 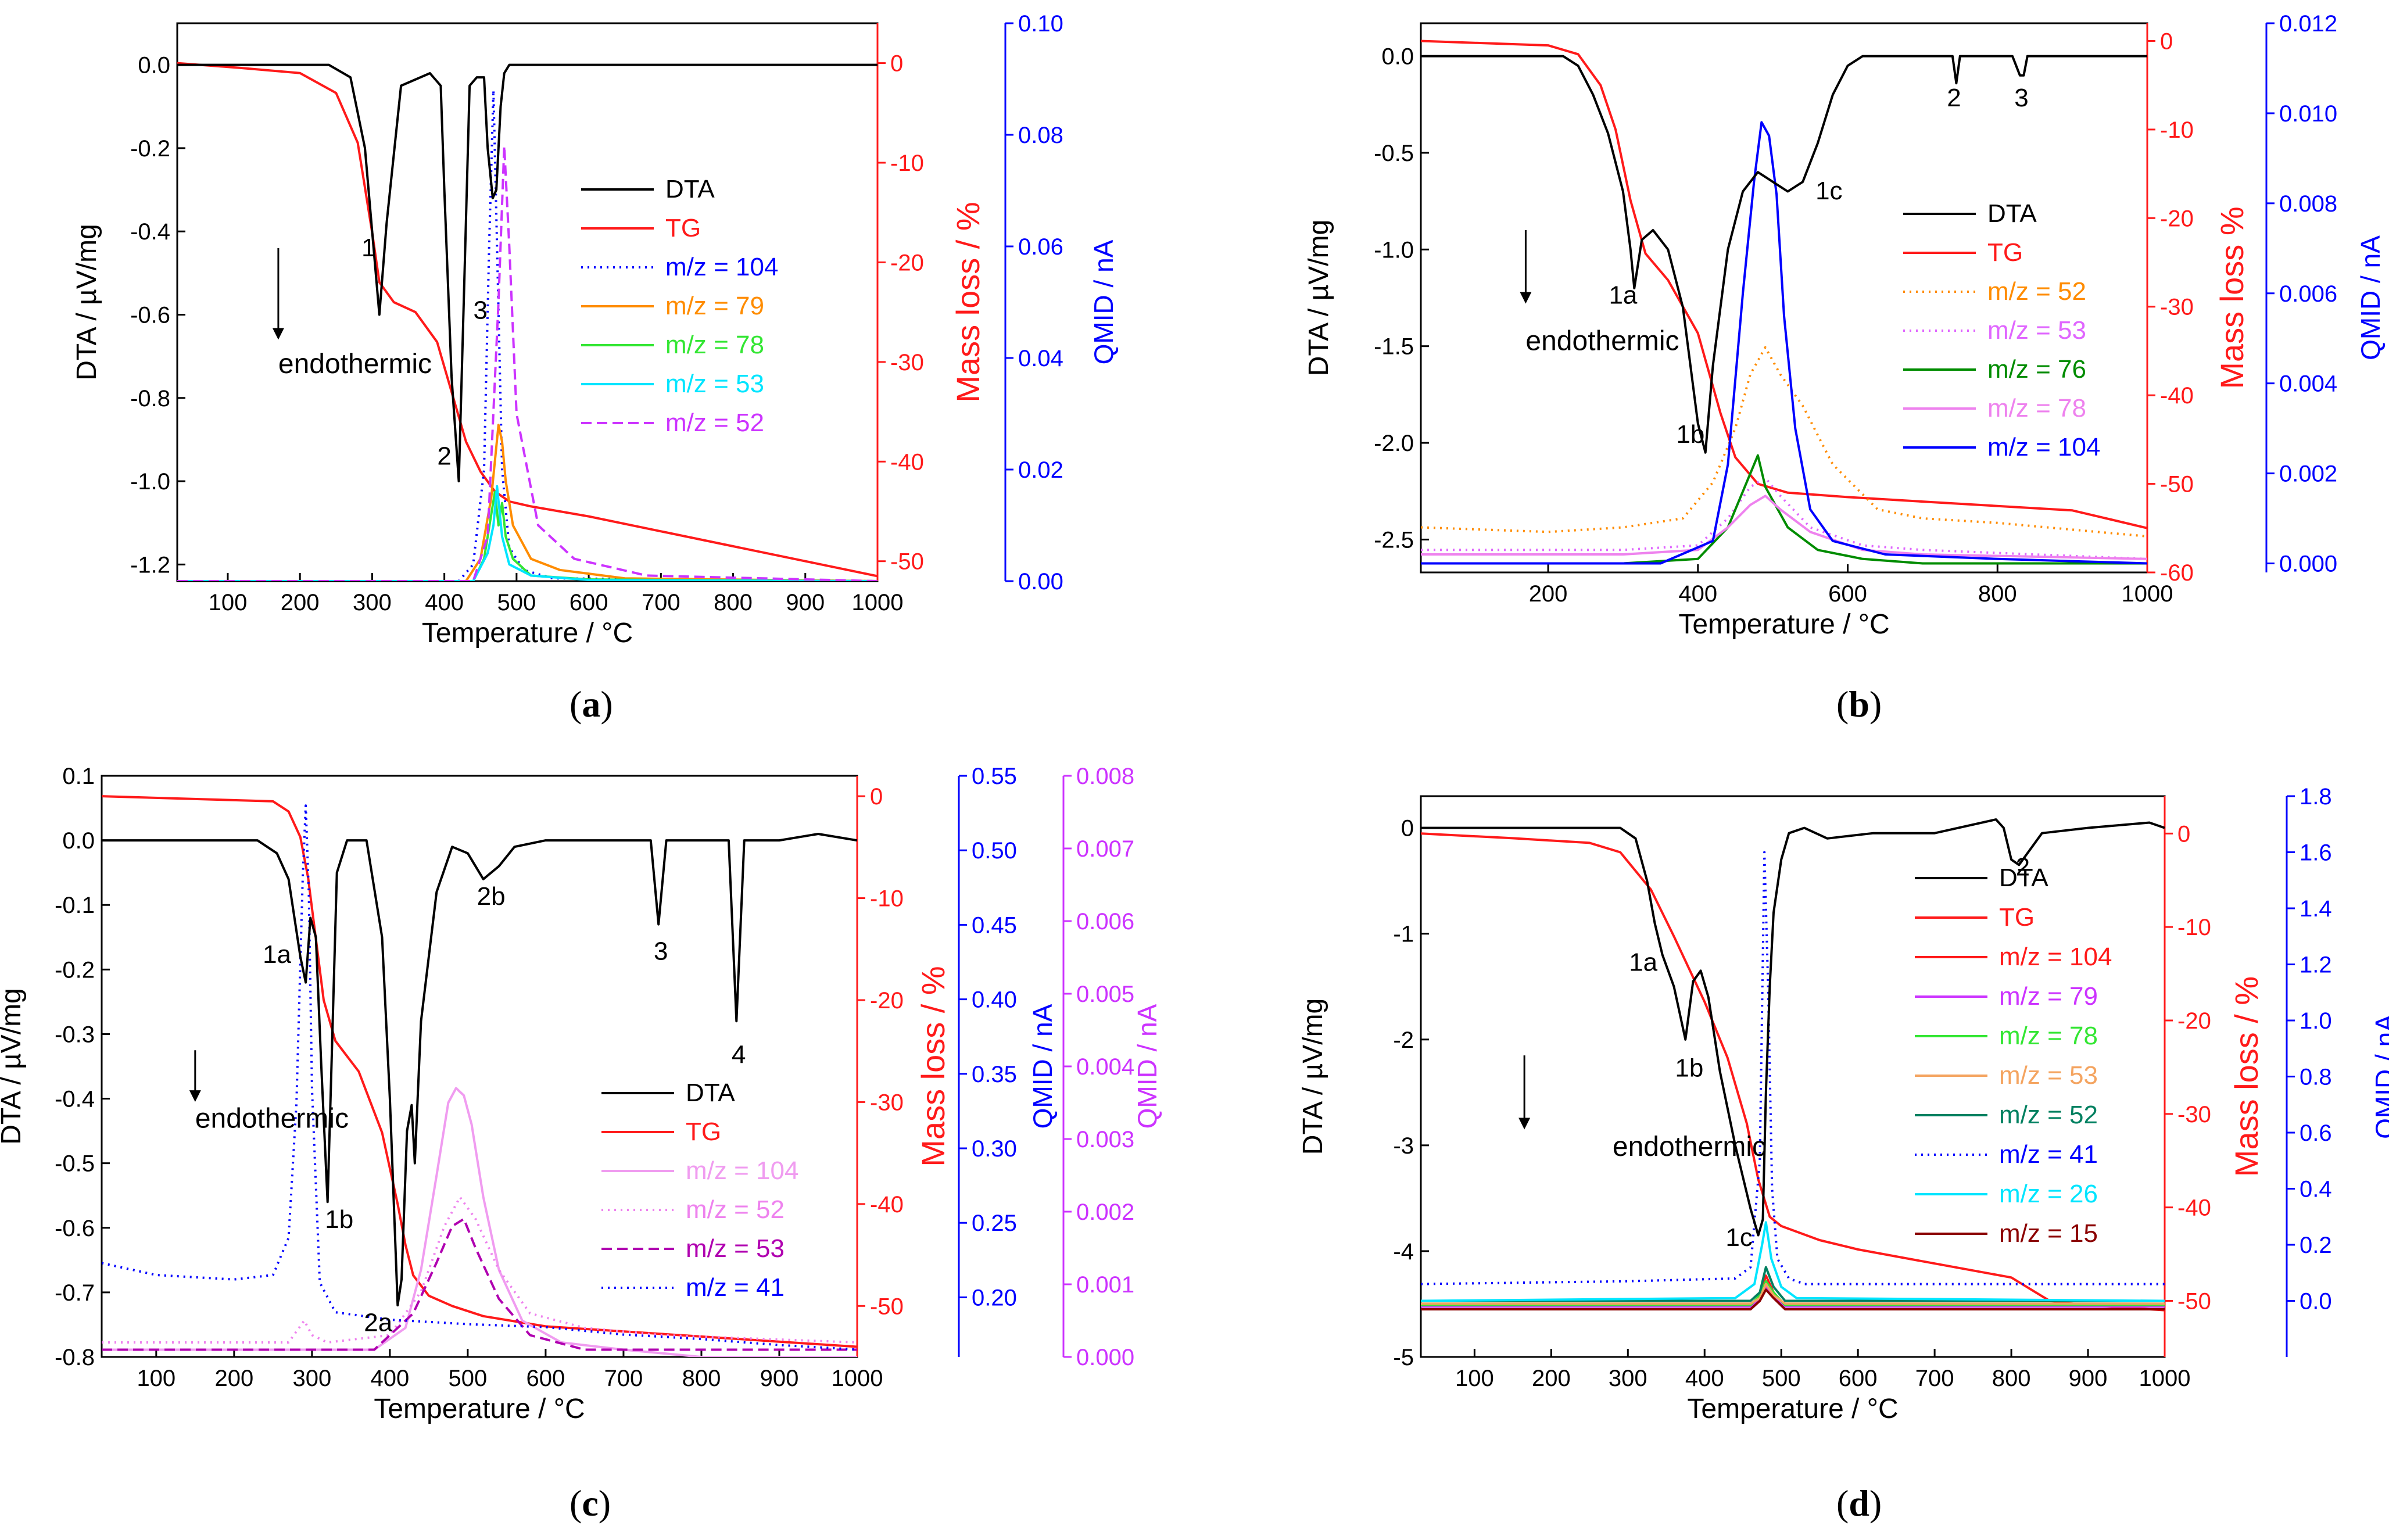 I want to click on y-right2-tick-label: 0.55, so click(x=995, y=776).